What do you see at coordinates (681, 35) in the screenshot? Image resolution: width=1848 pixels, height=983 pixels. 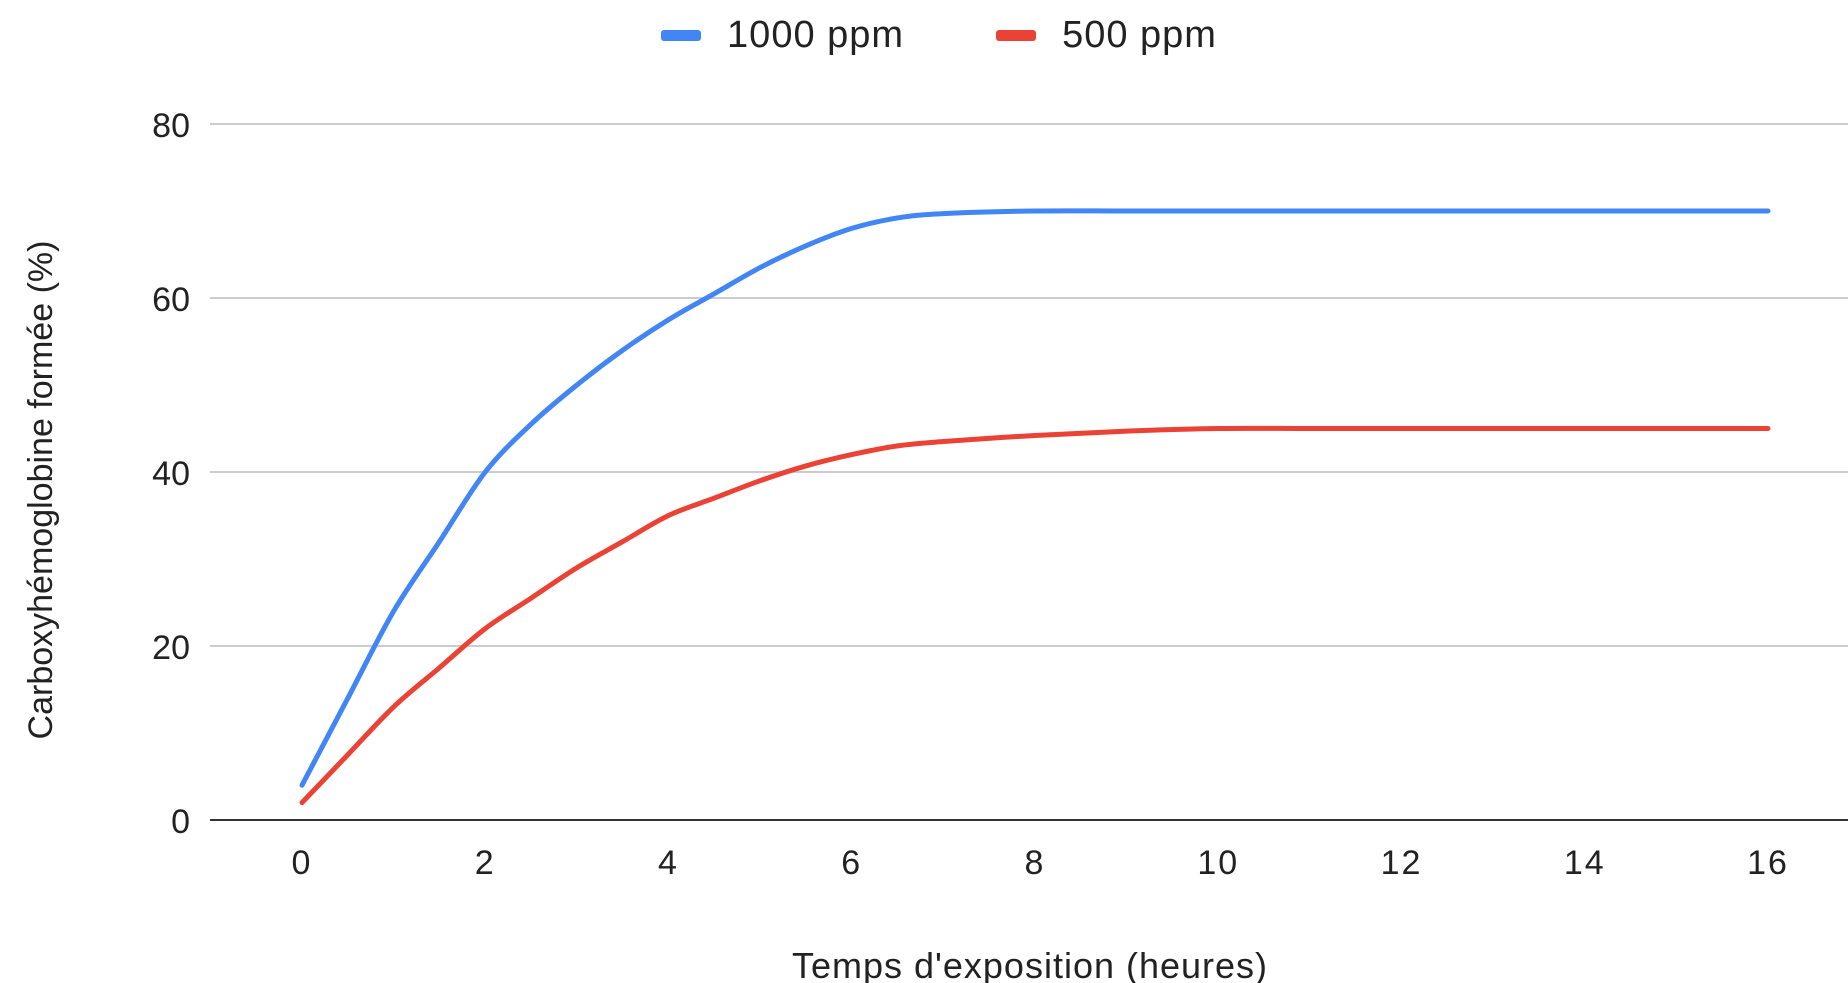 I see `legend-swatch-1000-ppm` at bounding box center [681, 35].